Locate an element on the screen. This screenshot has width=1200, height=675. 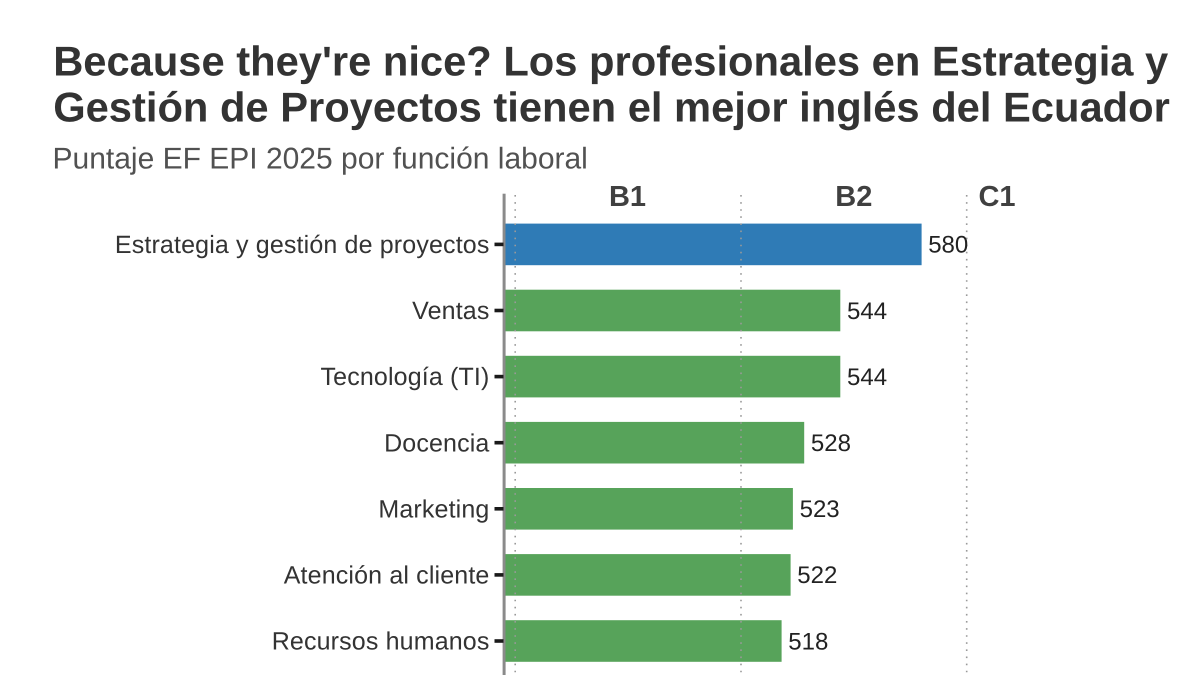
svg-text: Marketing is located at coordinates (433, 509).